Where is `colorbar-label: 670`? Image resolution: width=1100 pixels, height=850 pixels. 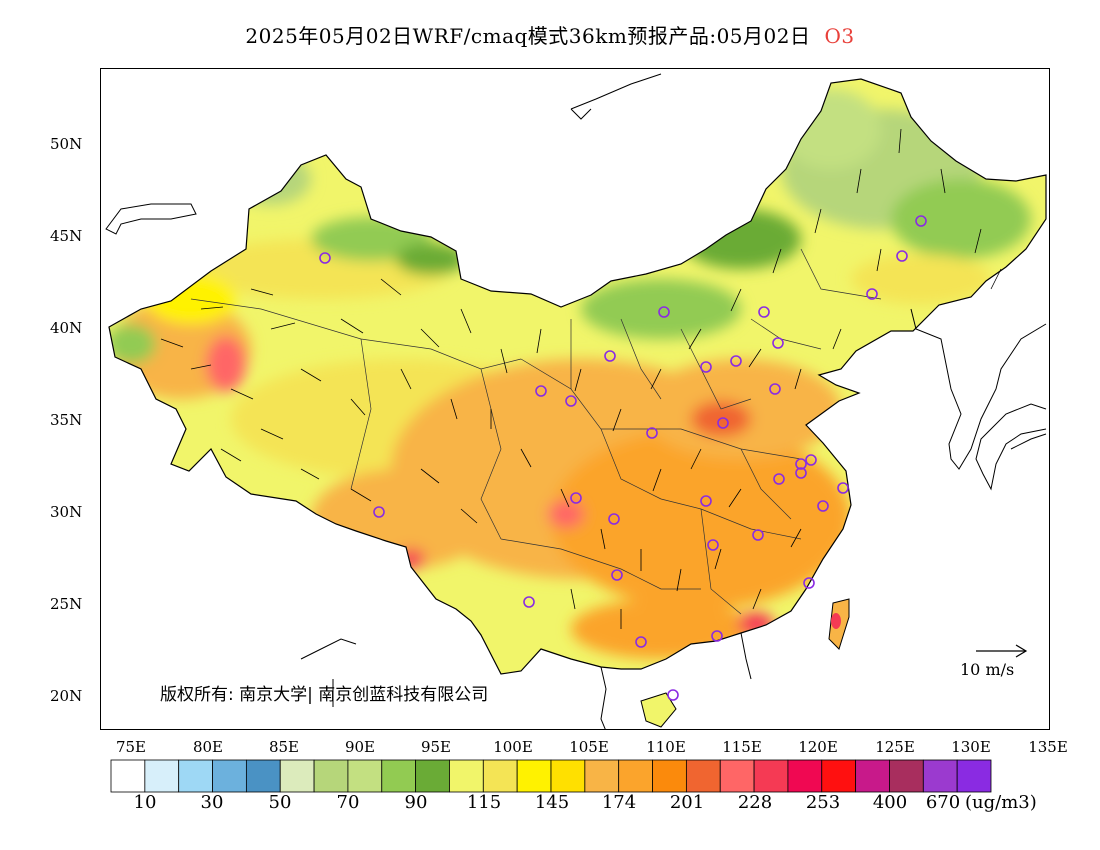
colorbar-label: 670 is located at coordinates (943, 802).